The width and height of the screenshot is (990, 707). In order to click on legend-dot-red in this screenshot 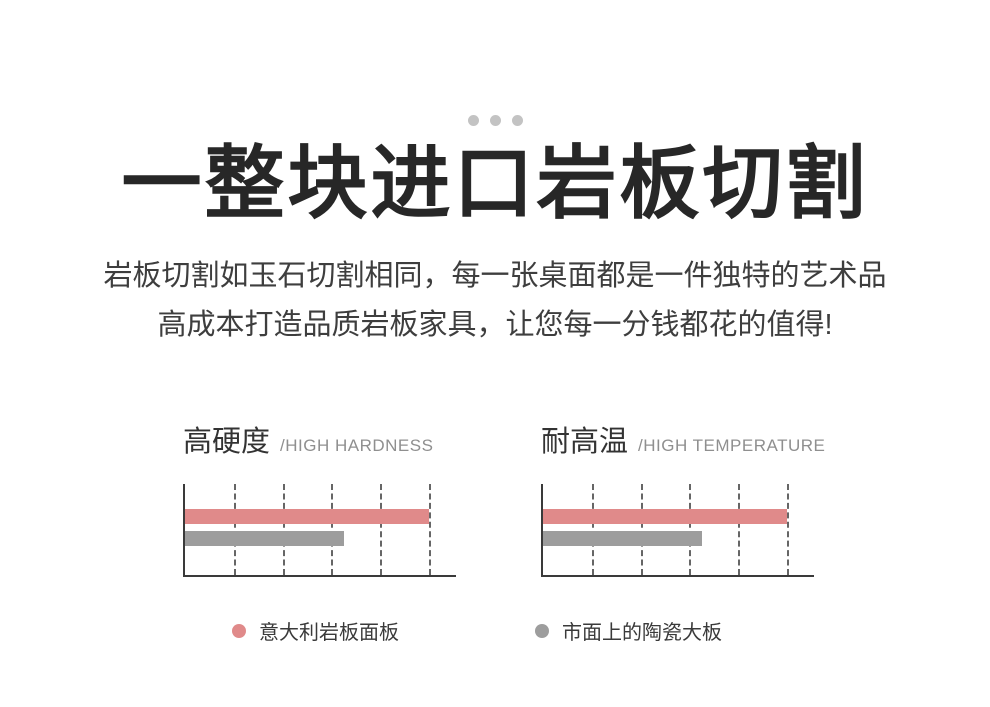, I will do `click(239, 630)`.